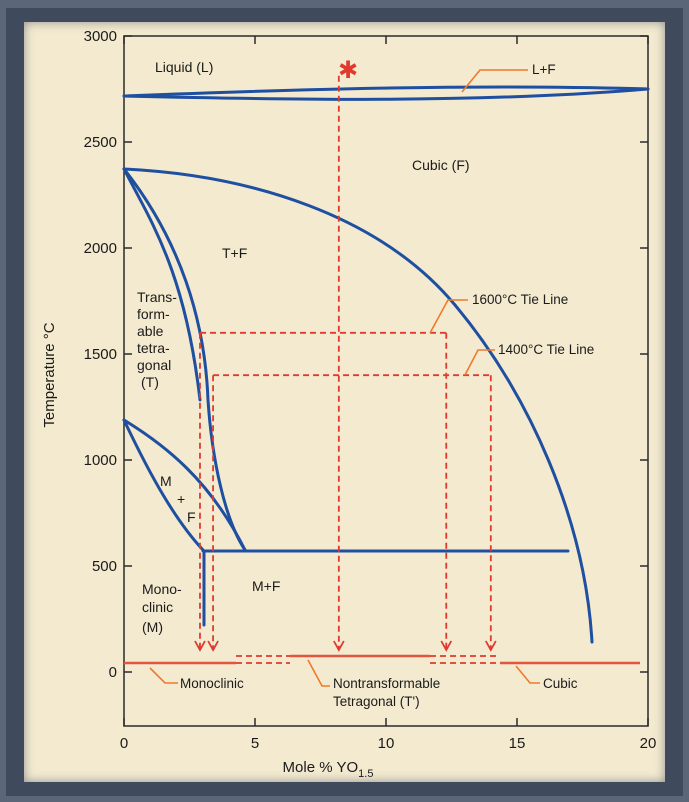 This screenshot has width=689, height=802. What do you see at coordinates (517, 743) in the screenshot?
I see `x-tick-label: 15` at bounding box center [517, 743].